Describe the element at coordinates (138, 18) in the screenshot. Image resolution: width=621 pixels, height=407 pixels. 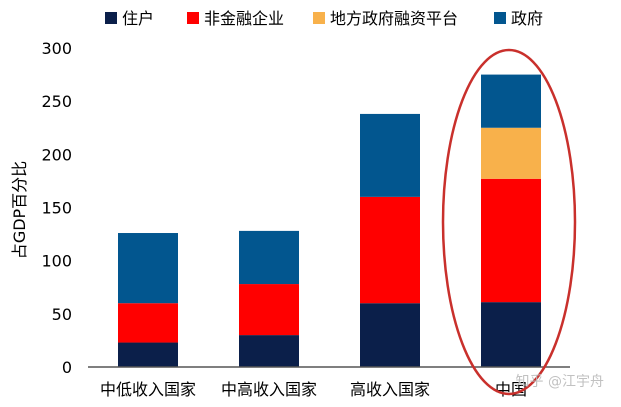
I see `legend-label: 住户` at that location.